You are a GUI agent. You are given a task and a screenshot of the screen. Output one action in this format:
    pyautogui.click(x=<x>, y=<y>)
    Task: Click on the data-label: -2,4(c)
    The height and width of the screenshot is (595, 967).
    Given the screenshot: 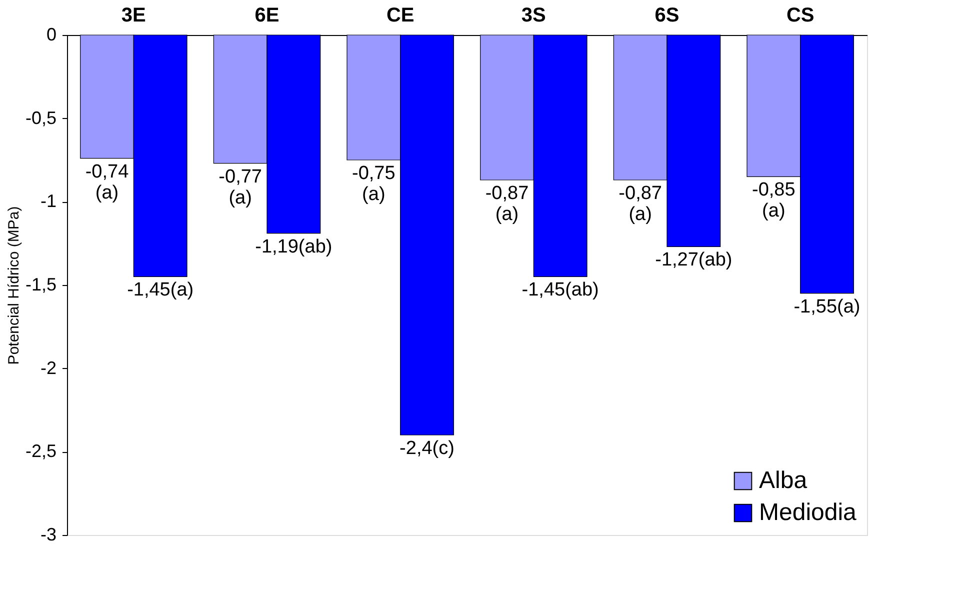 What is the action you would take?
    pyautogui.click(x=427, y=448)
    